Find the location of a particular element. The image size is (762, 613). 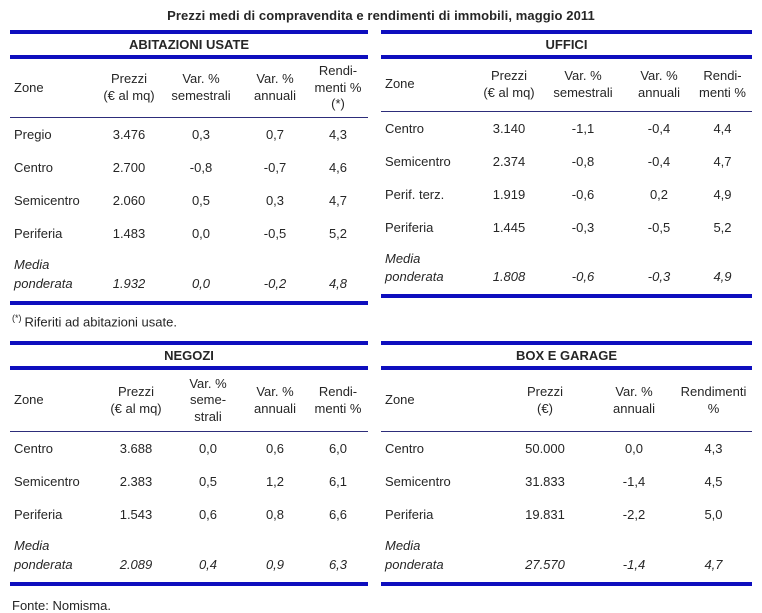

cell-var-annuali: -0,2 is located at coordinates (275, 283).